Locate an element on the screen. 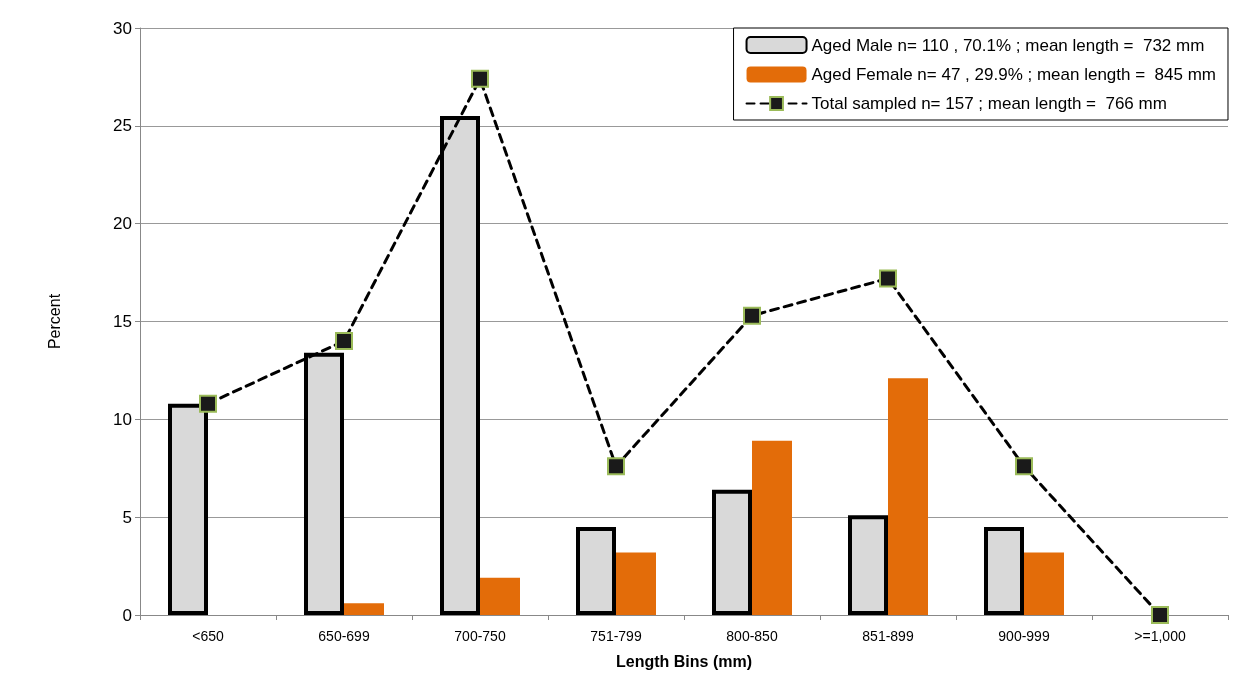 The height and width of the screenshot is (693, 1250). legend-label: Aged Male n= 110 , 70.1% ; mean length = 732 mm is located at coordinates (1008, 45).